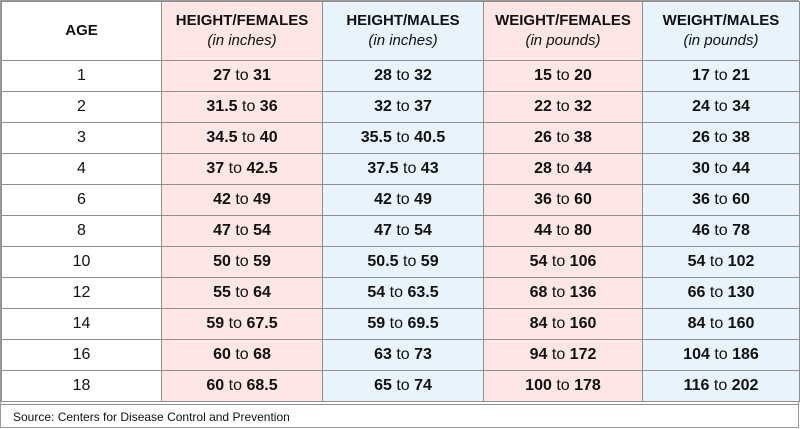  Describe the element at coordinates (81, 355) in the screenshot. I see `age-cell: 16` at that location.